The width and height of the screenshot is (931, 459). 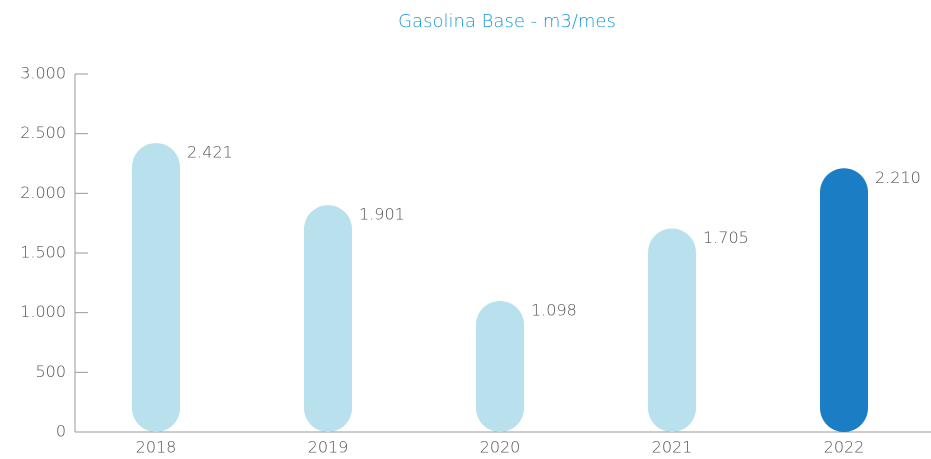 What do you see at coordinates (61, 431) in the screenshot?
I see `y-tick-label: 0` at bounding box center [61, 431].